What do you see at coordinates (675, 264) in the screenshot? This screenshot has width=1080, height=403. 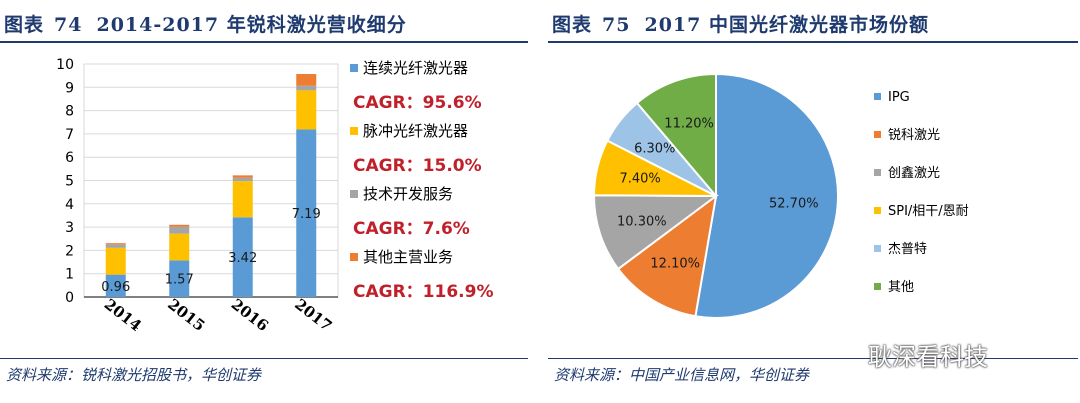 I see `slice-label: 12.10%` at bounding box center [675, 264].